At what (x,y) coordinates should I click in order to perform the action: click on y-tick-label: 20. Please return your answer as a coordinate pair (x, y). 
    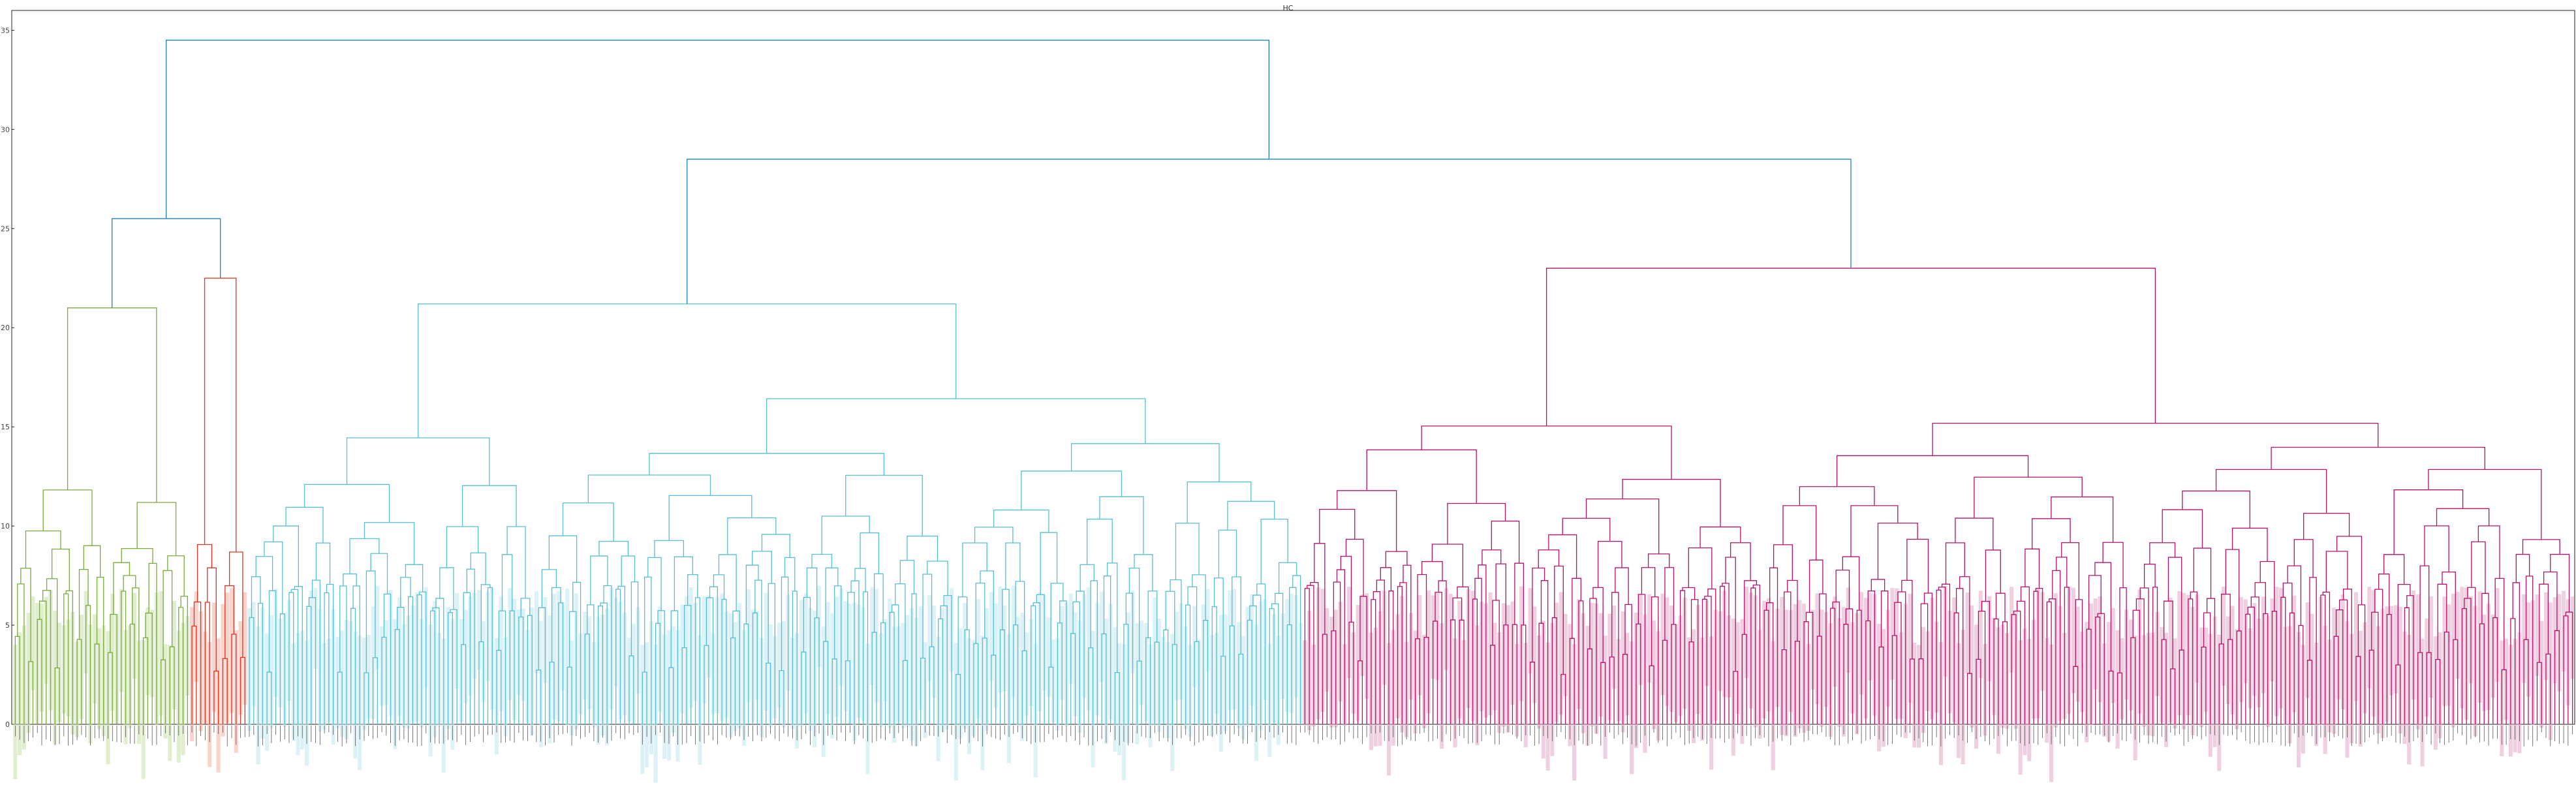
    Looking at the image, I should click on (5, 328).